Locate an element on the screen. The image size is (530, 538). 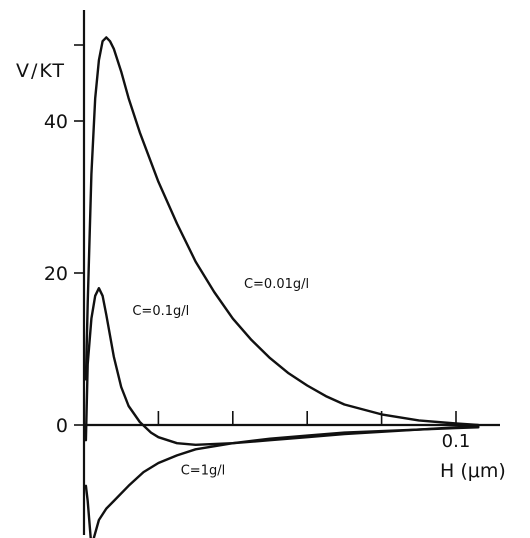
series-label-3: C=1g/l is located at coordinates (203, 470).